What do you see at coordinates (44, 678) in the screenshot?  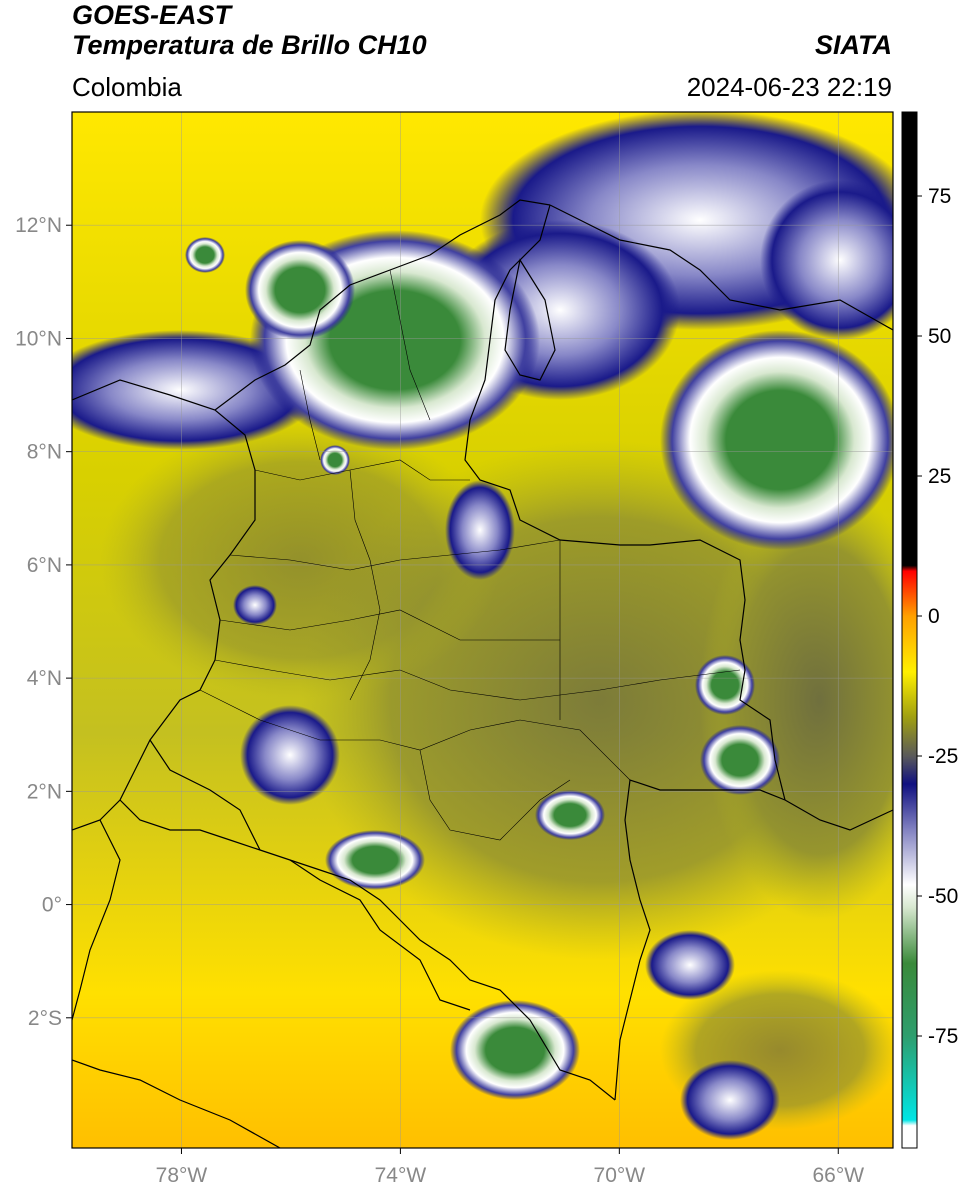 I see `lat-tick-label: 4°N` at bounding box center [44, 678].